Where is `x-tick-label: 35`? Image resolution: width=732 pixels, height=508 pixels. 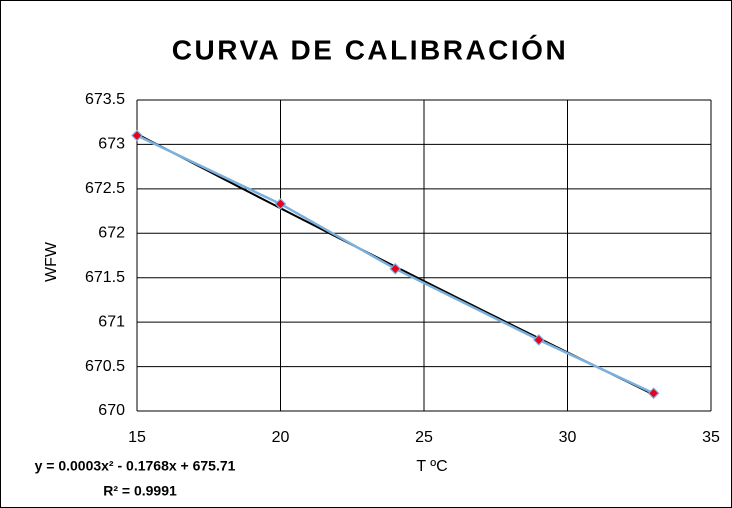
x-tick-label: 35 is located at coordinates (711, 437).